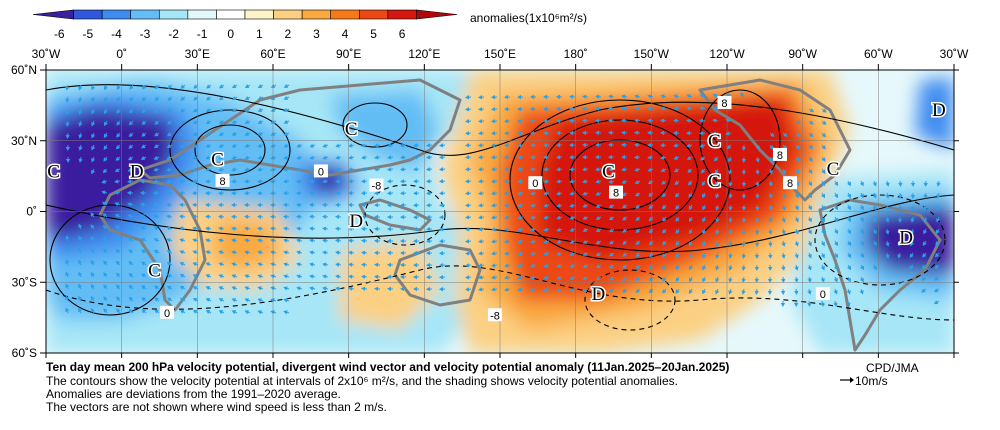 Image resolution: width=1000 pixels, height=430 pixels. I want to click on longitude-tick-label: 30˚W, so click(954, 54).